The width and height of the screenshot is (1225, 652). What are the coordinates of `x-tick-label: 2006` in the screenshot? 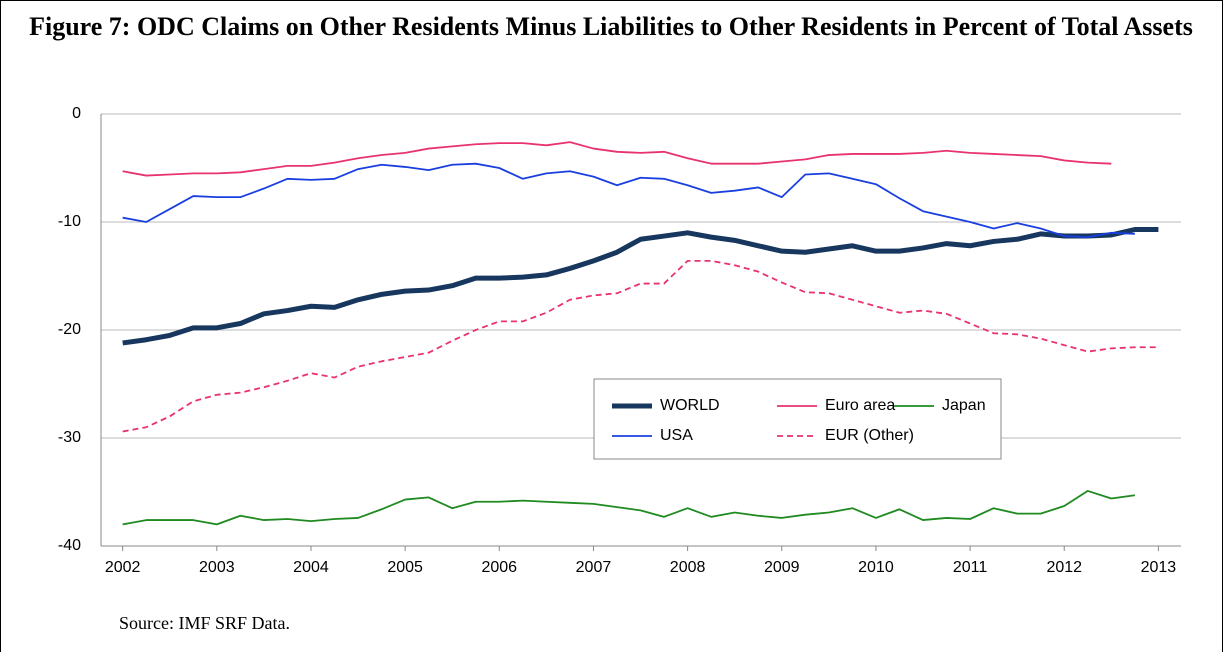 It's located at (499, 567).